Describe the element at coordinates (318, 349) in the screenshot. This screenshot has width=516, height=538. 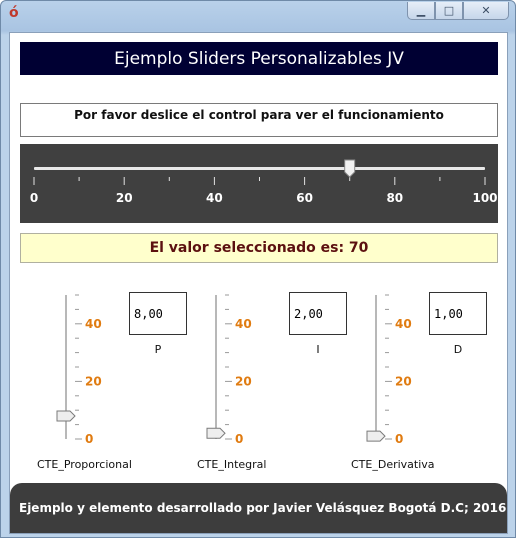
I see `letter-i: I` at that location.